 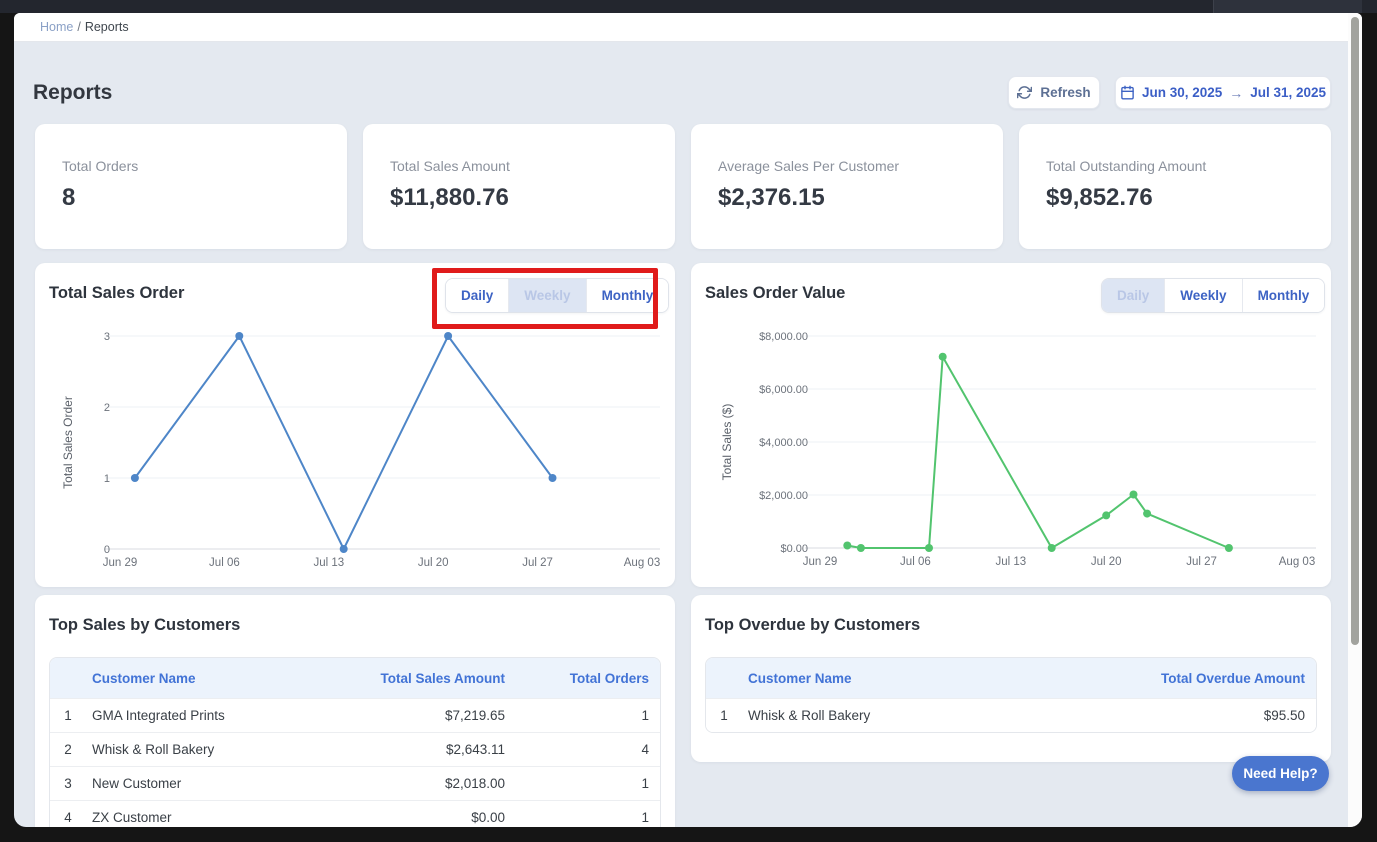 I want to click on stat-card-total-outstanding: Total Outstanding Amount $9,852.76, so click(x=1175, y=186).